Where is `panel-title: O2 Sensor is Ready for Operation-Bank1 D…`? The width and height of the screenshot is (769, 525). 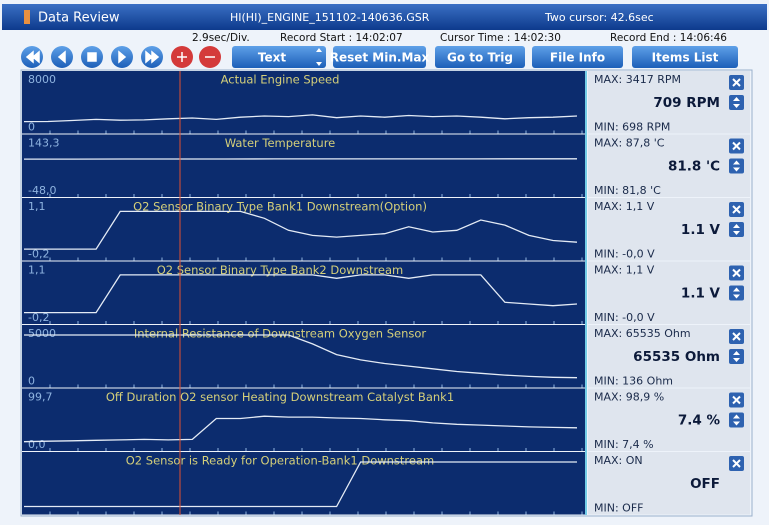 panel-title: O2 Sensor is Ready for Operation-Bank1 D… is located at coordinates (280, 461).